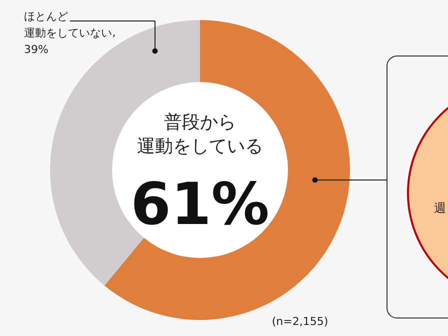 The image size is (448, 336). Describe the element at coordinates (200, 204) in the screenshot. I see `data-label: 61%` at that location.